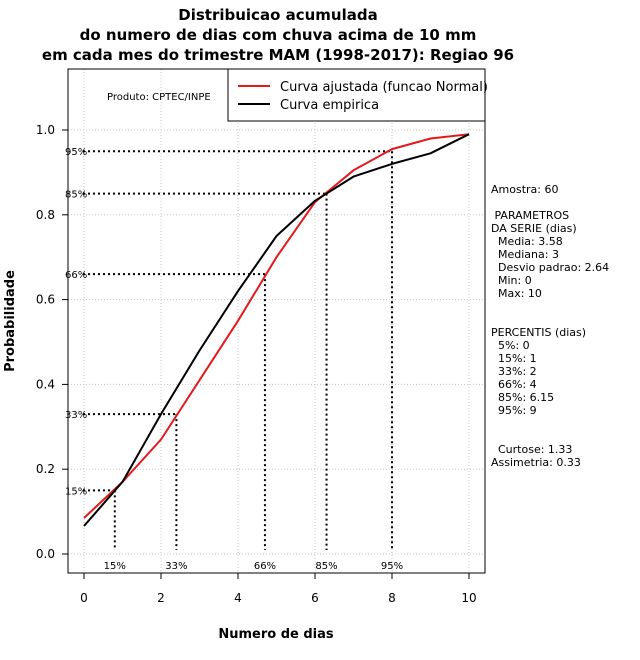 The image size is (640, 660). Describe the element at coordinates (468, 598) in the screenshot. I see `x-tick-label: 10` at that location.